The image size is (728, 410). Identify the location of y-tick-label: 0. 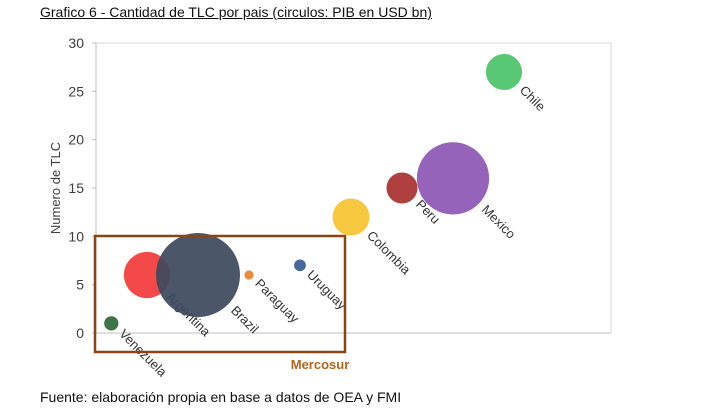
(80, 333).